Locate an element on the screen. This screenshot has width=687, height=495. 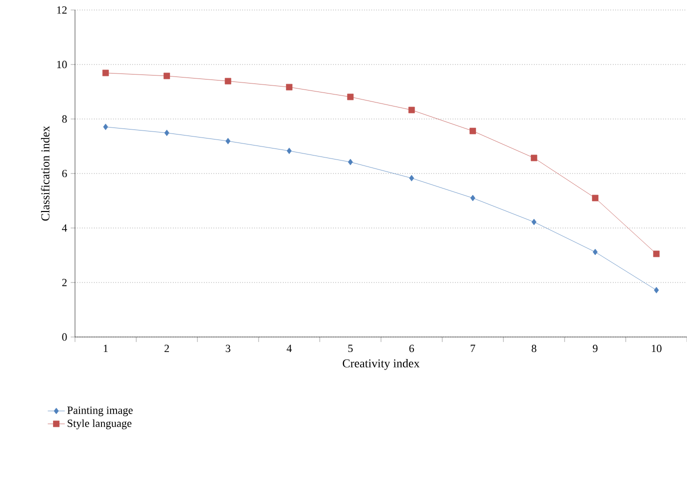
legend-label: Style language is located at coordinates (100, 424).